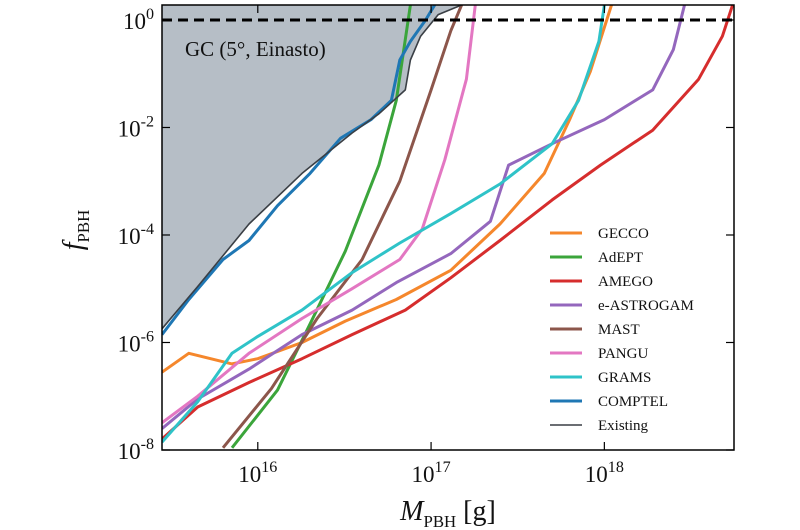  Describe the element at coordinates (620, 258) in the screenshot. I see `legend-label: AdEPT` at that location.